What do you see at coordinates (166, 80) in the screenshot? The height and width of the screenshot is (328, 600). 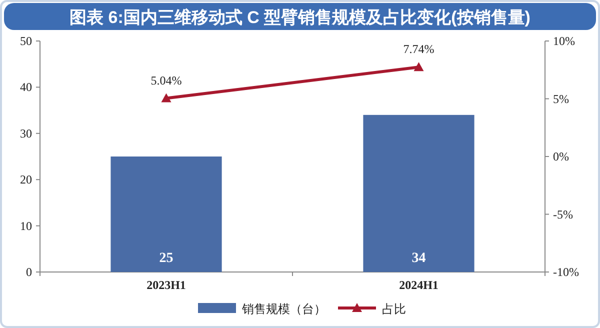 I see `data-label: 5.04%` at bounding box center [166, 80].